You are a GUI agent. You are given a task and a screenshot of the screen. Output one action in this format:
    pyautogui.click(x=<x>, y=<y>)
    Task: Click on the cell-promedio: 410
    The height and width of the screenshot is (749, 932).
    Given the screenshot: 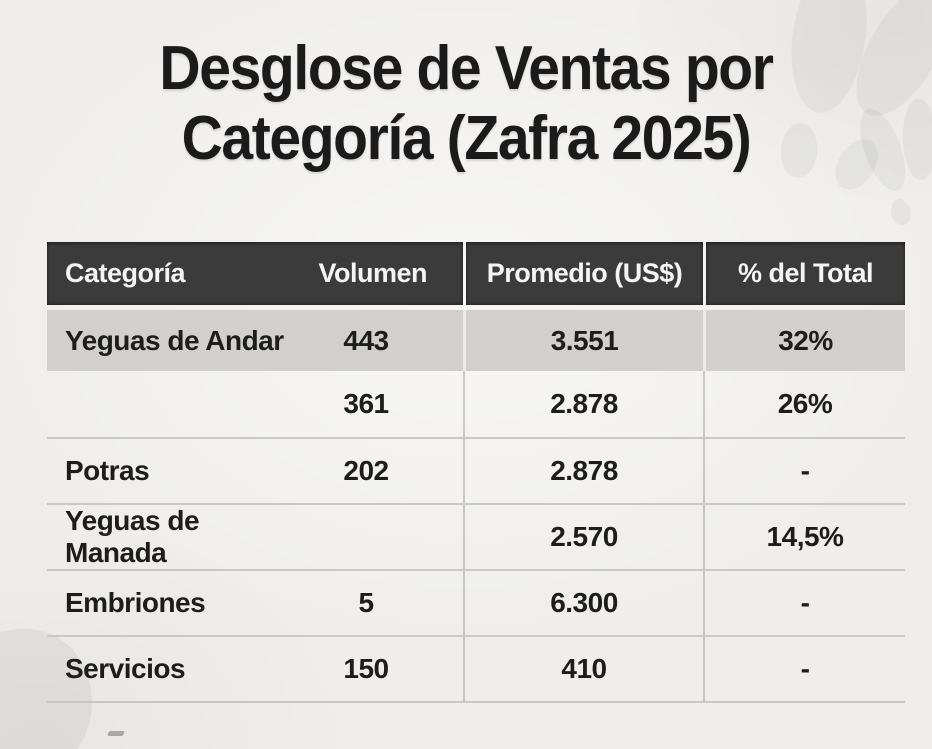 What is the action you would take?
    pyautogui.click(x=583, y=669)
    